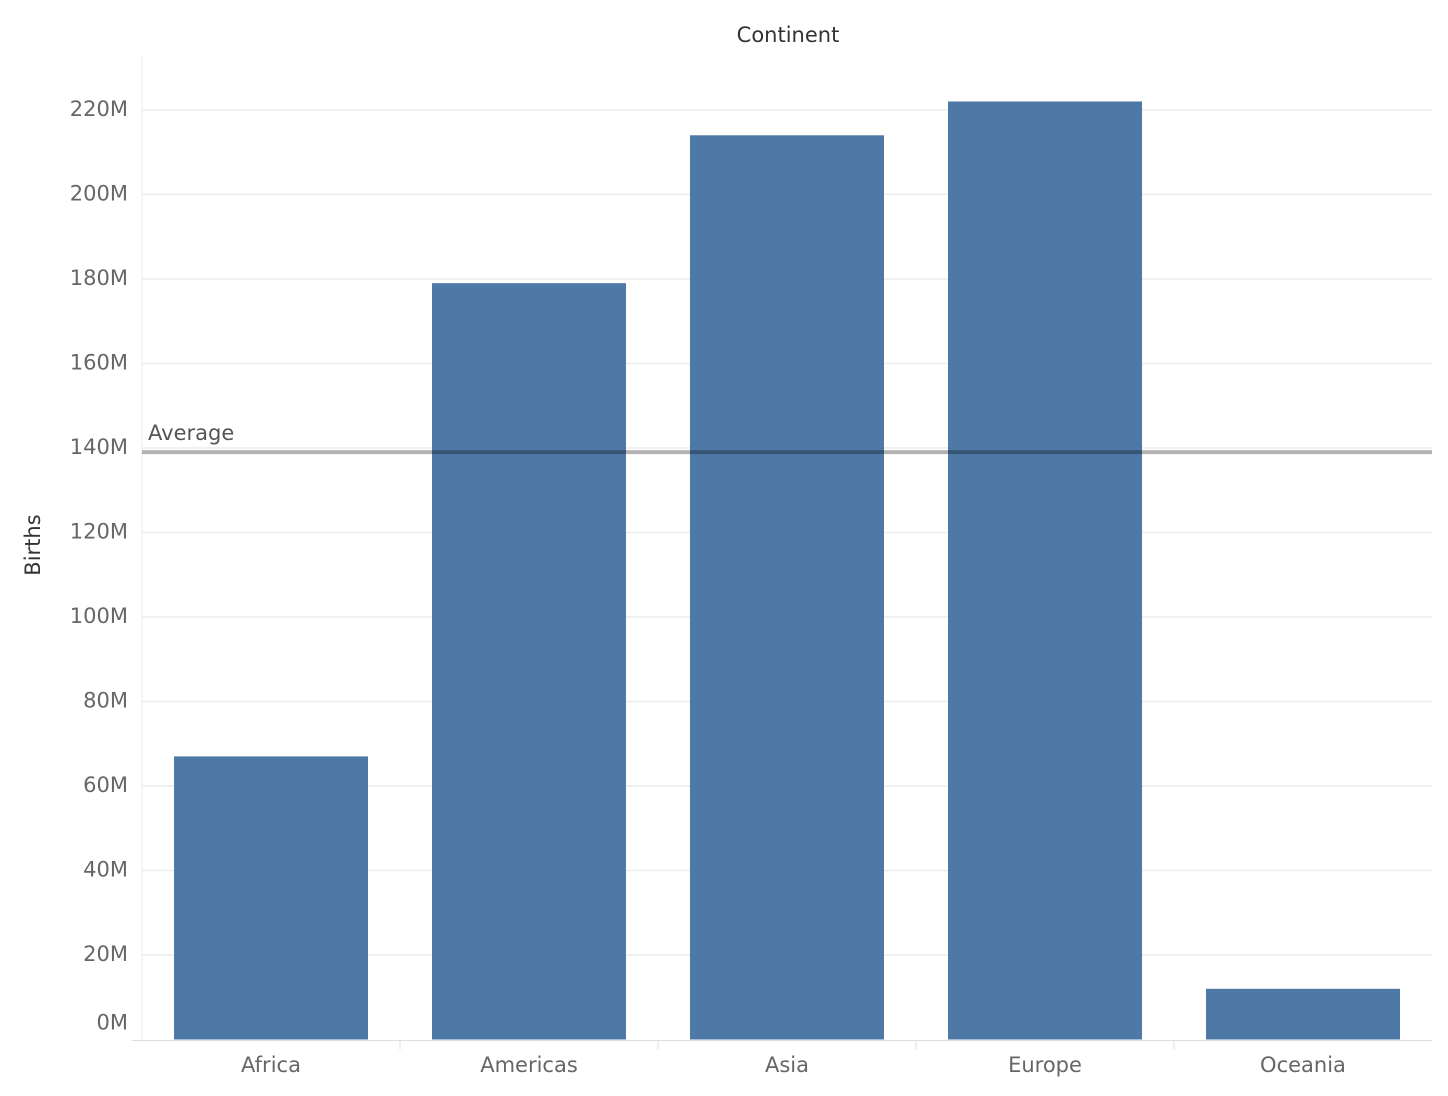  Describe the element at coordinates (99, 447) in the screenshot. I see `y-tick-label: 140M` at that location.